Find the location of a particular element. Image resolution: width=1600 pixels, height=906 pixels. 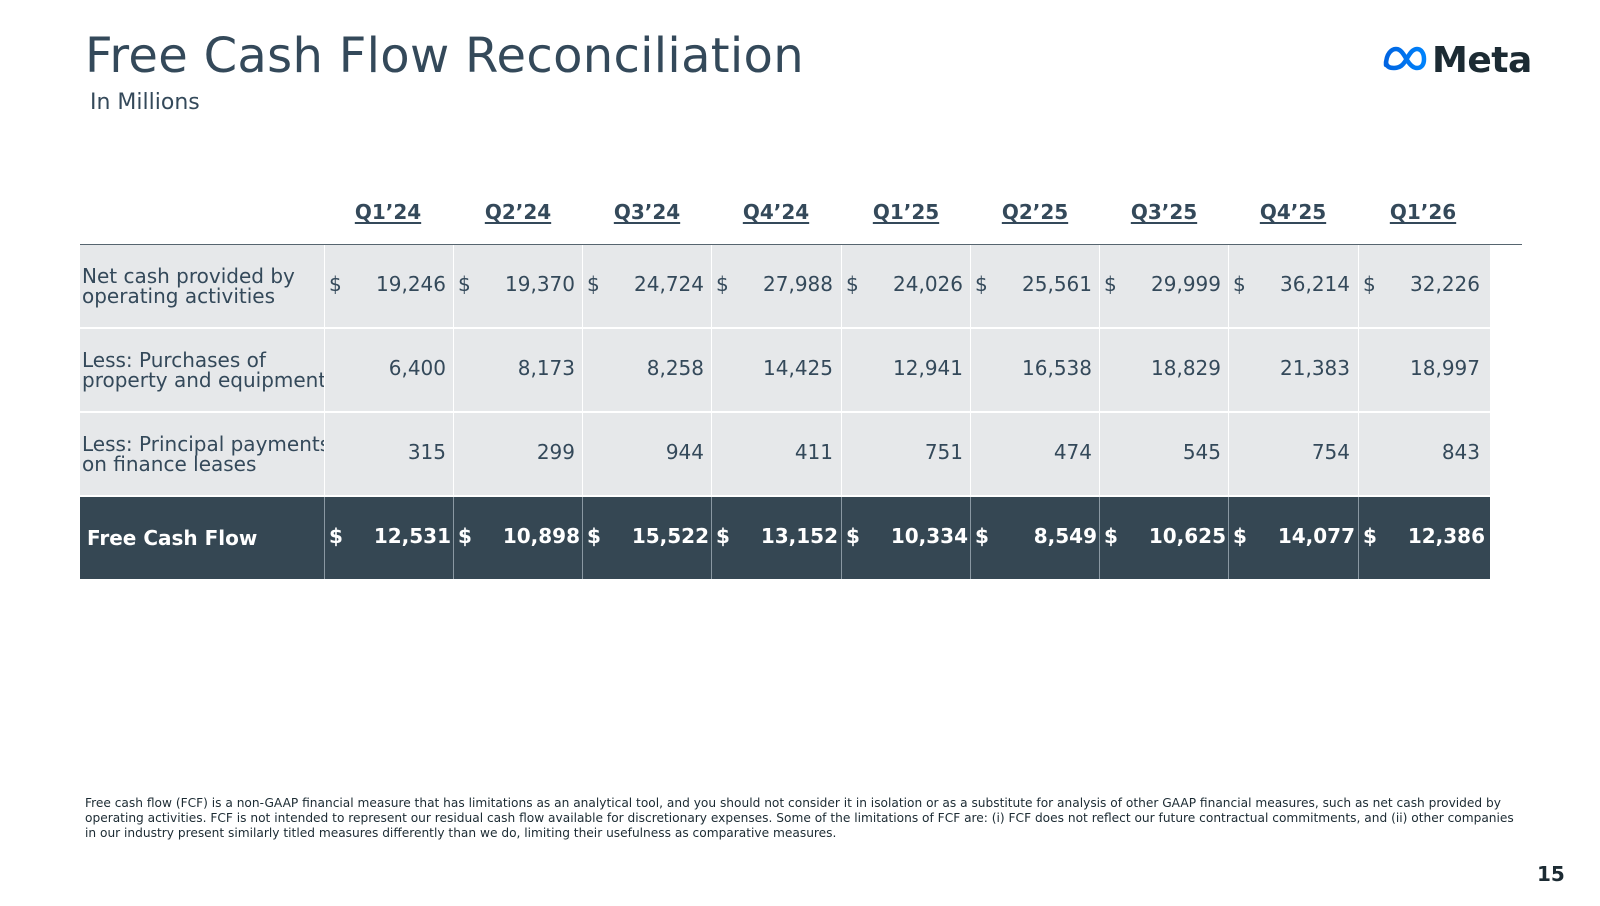

total-value: 14,077 is located at coordinates (1316, 536).